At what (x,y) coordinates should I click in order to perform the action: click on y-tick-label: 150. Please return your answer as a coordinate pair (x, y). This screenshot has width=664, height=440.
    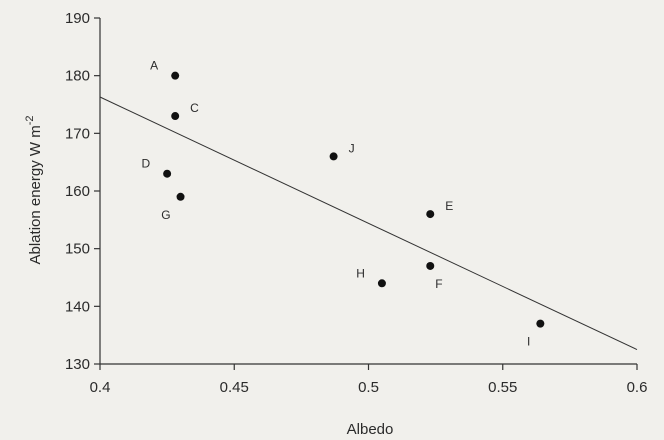
    Looking at the image, I should click on (77, 249).